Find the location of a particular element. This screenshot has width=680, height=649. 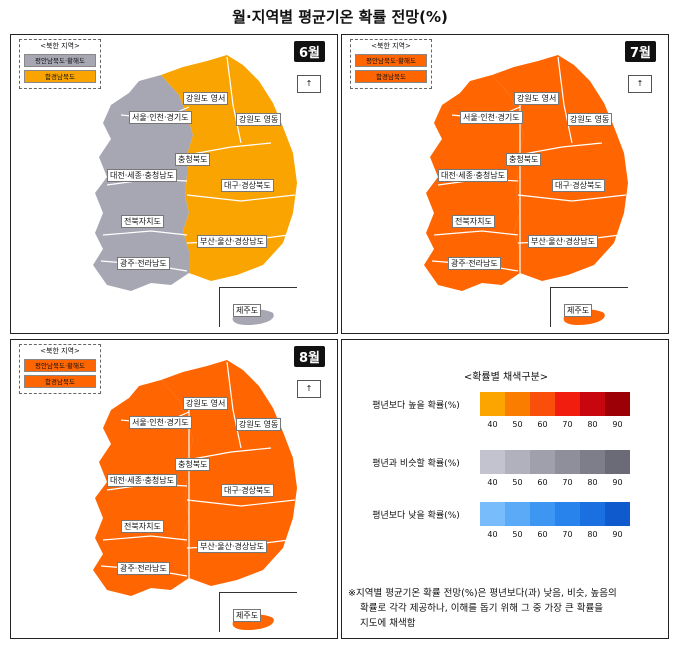

month-badge: 6월 is located at coordinates (309, 51).